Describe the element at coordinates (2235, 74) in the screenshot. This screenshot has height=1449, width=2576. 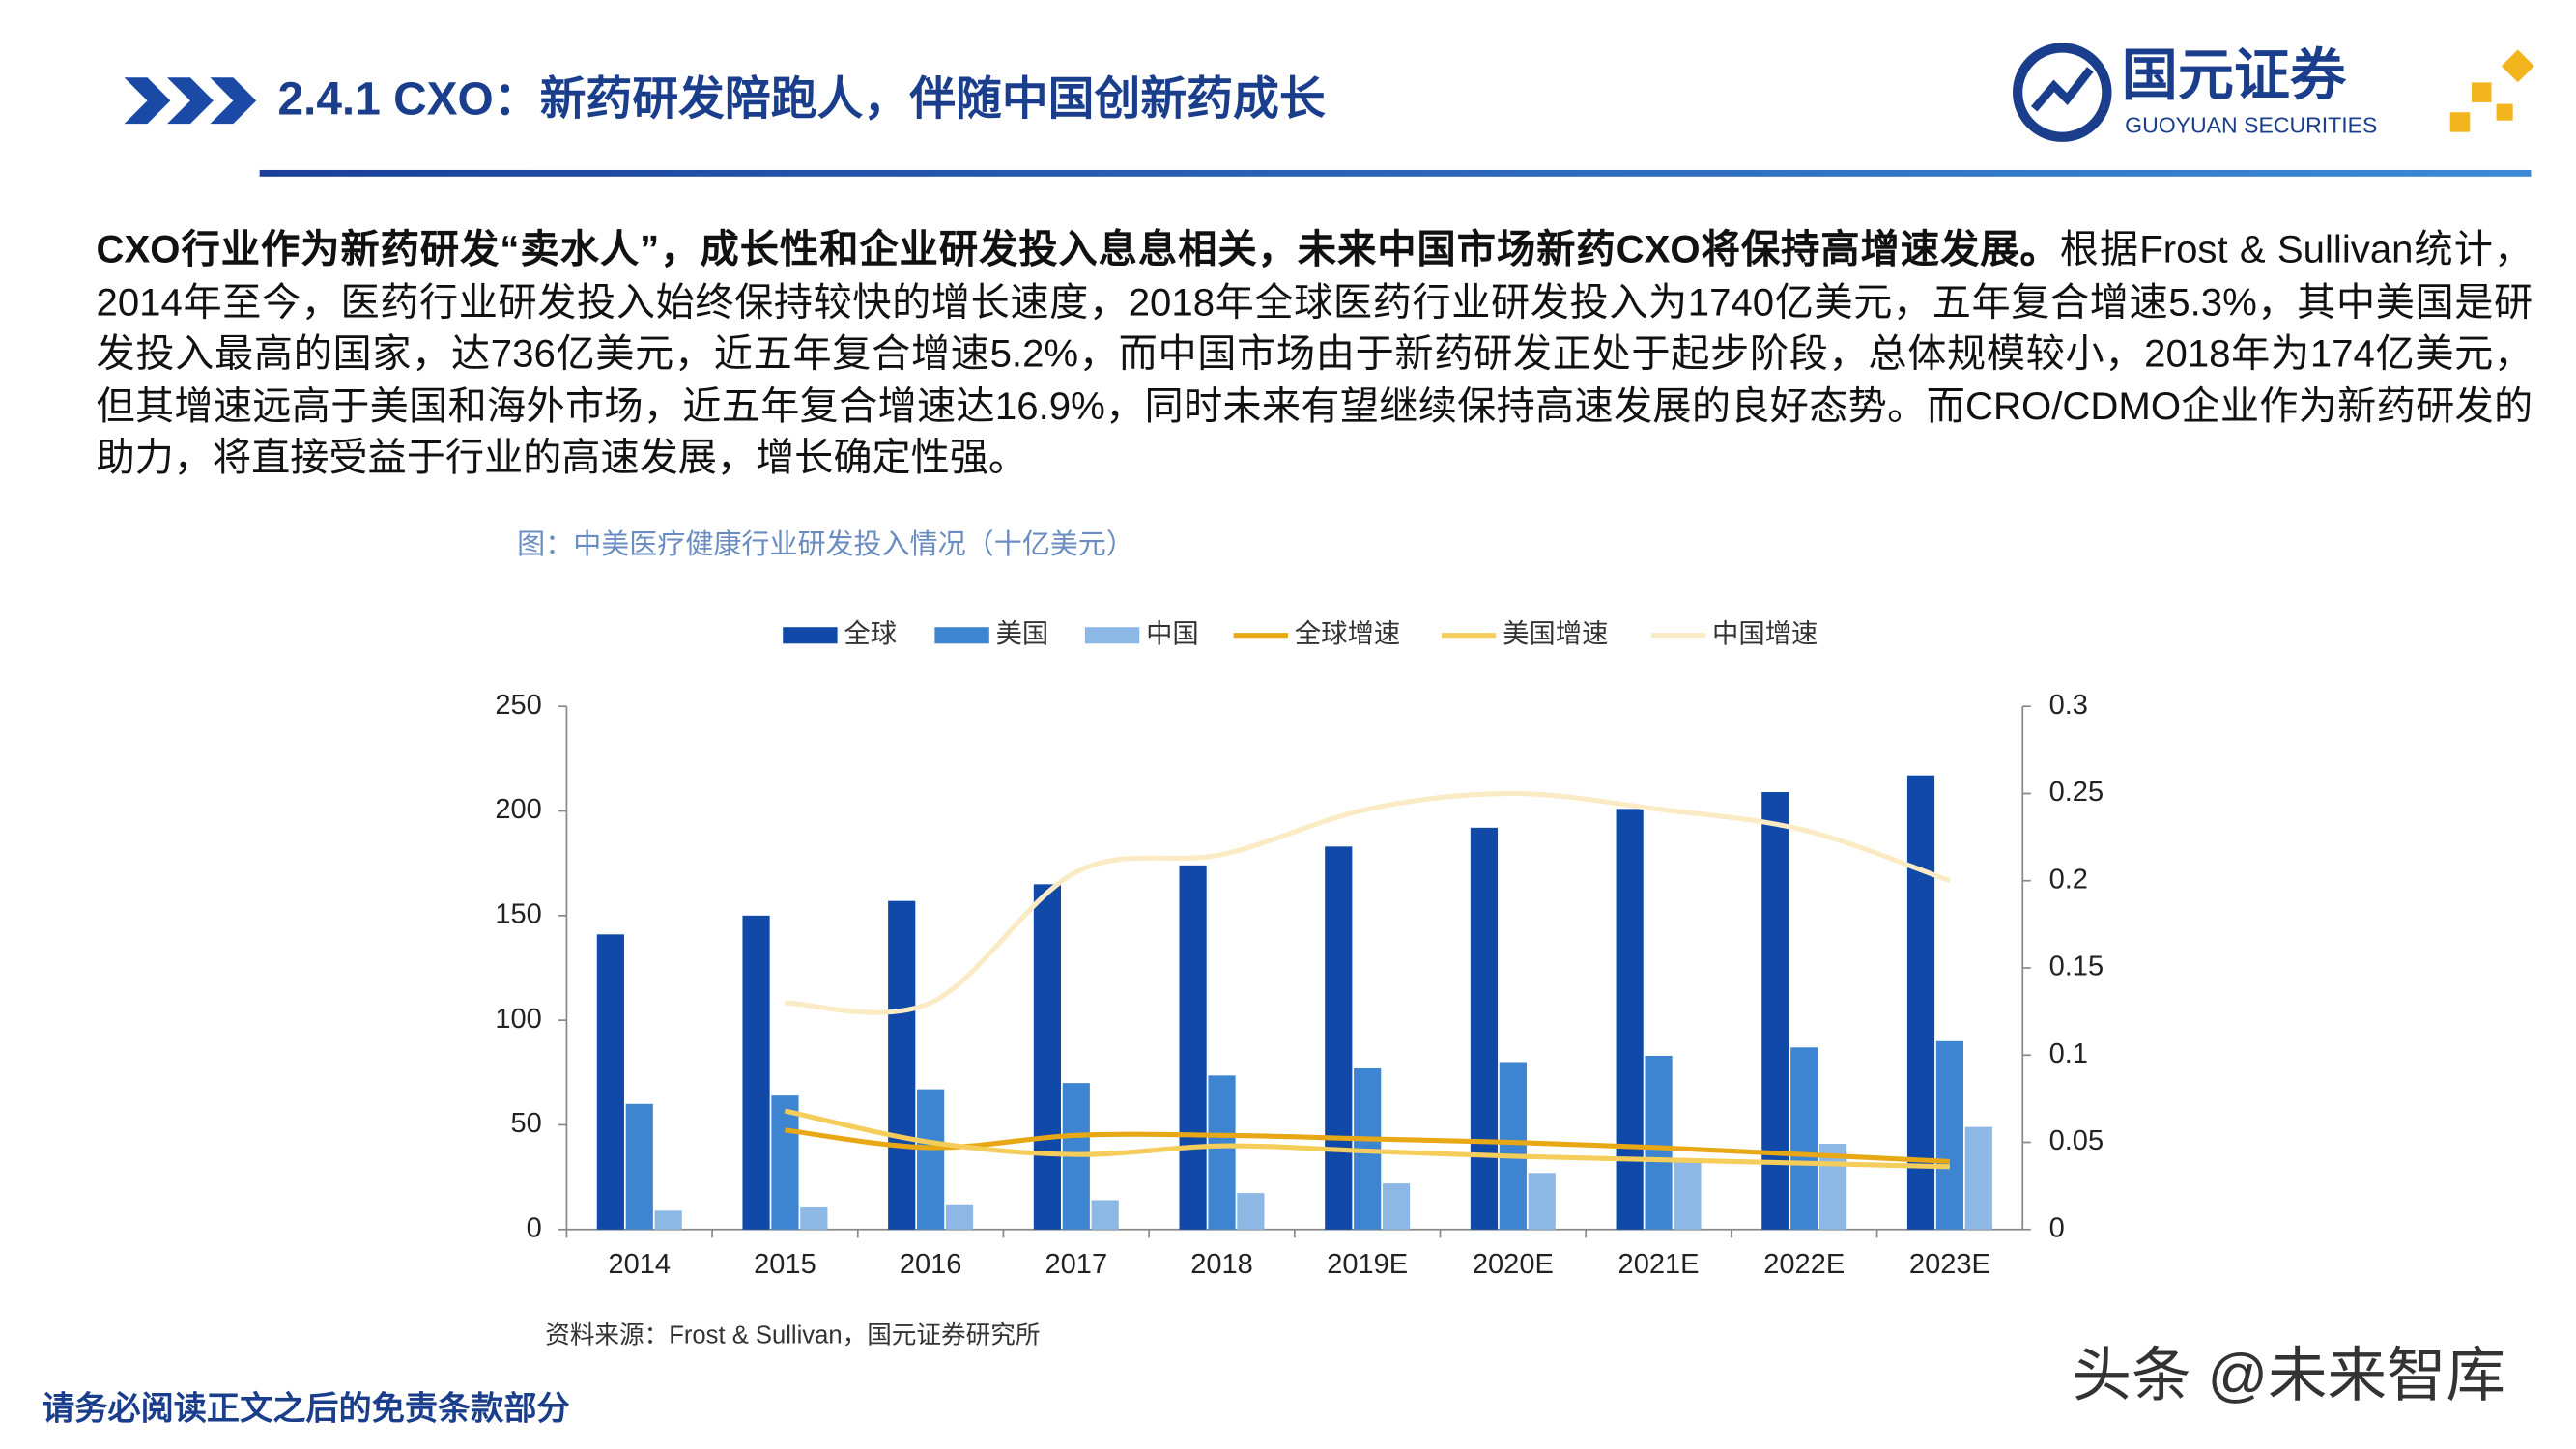
I see `logo-cn: 国元证券` at that location.